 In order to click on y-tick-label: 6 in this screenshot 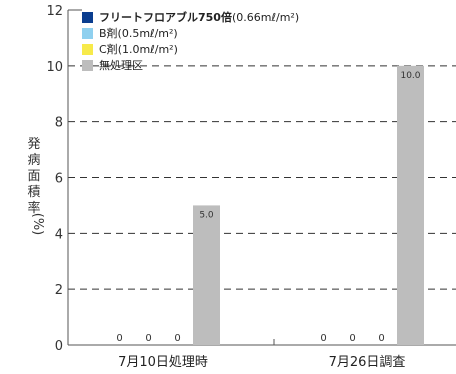, I will do `click(59, 179)`.